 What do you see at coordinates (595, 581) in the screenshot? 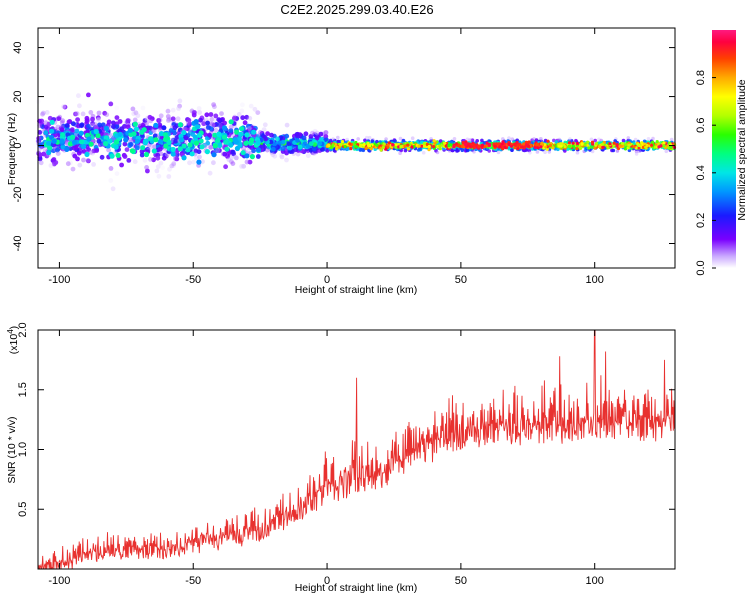
I see `snr-xtick-label: 100` at bounding box center [595, 581].